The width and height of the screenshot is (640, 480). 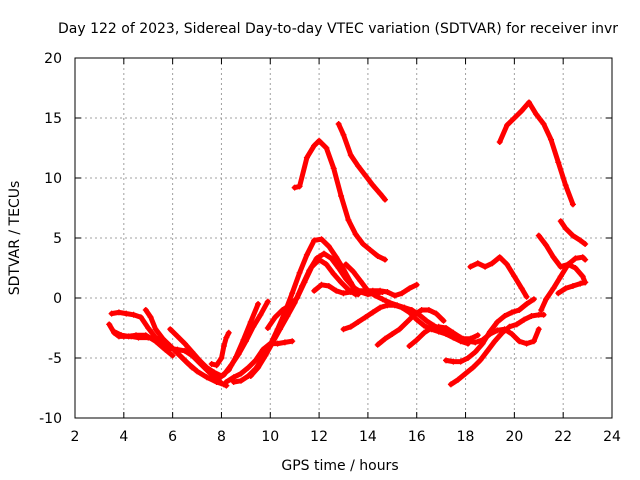 What do you see at coordinates (57, 239) in the screenshot?
I see `y-tick-label: 5` at bounding box center [57, 239].